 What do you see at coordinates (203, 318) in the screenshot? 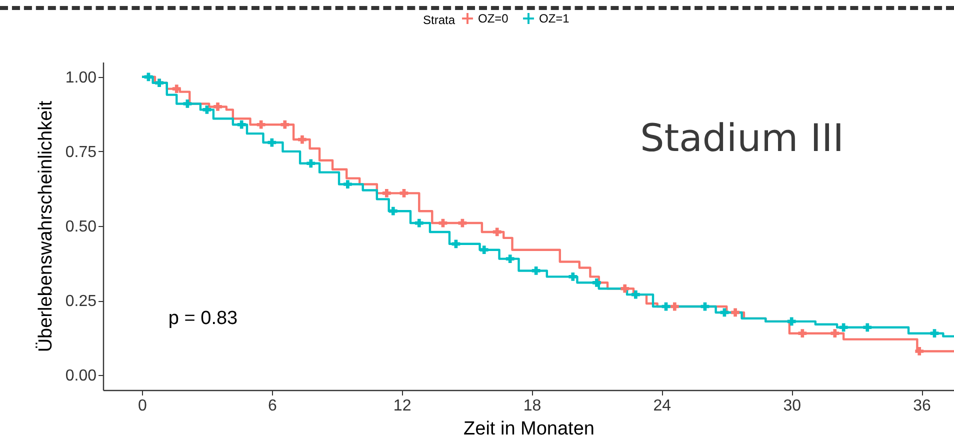
I see `annotation: p = 0.83` at bounding box center [203, 318].